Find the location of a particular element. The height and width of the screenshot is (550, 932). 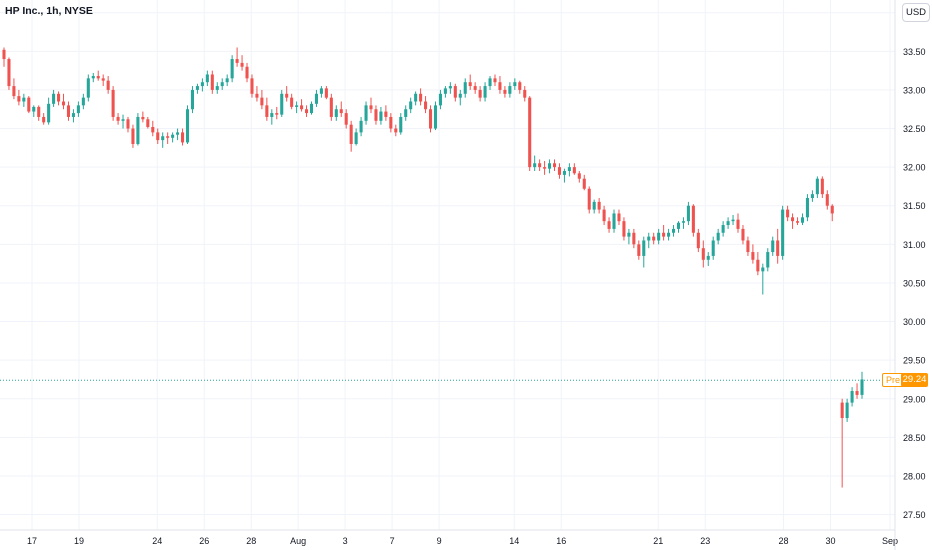

x-tick-label: 30 is located at coordinates (830, 541).